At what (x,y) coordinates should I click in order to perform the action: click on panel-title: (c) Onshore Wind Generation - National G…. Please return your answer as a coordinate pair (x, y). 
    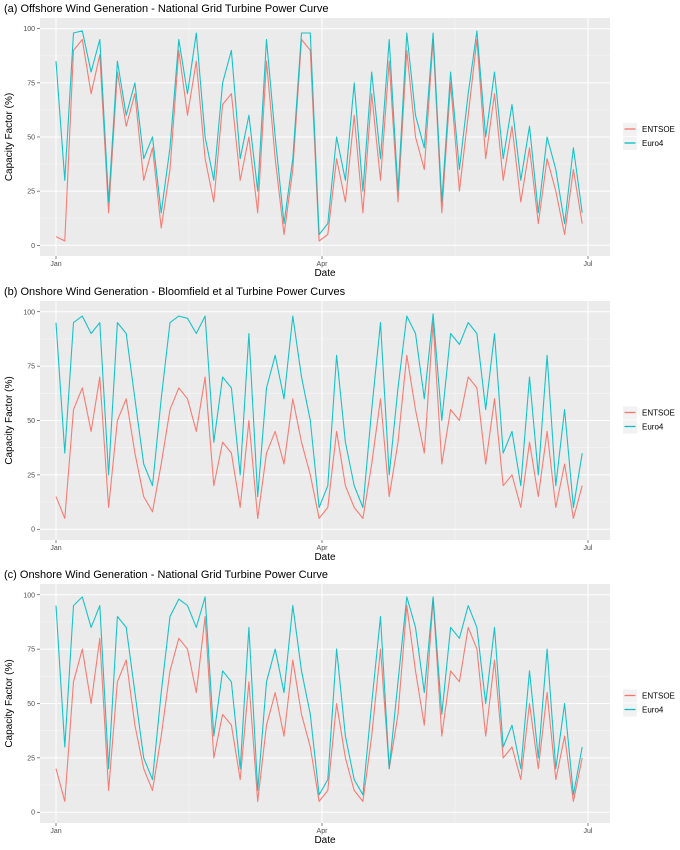
    Looking at the image, I should click on (166, 575).